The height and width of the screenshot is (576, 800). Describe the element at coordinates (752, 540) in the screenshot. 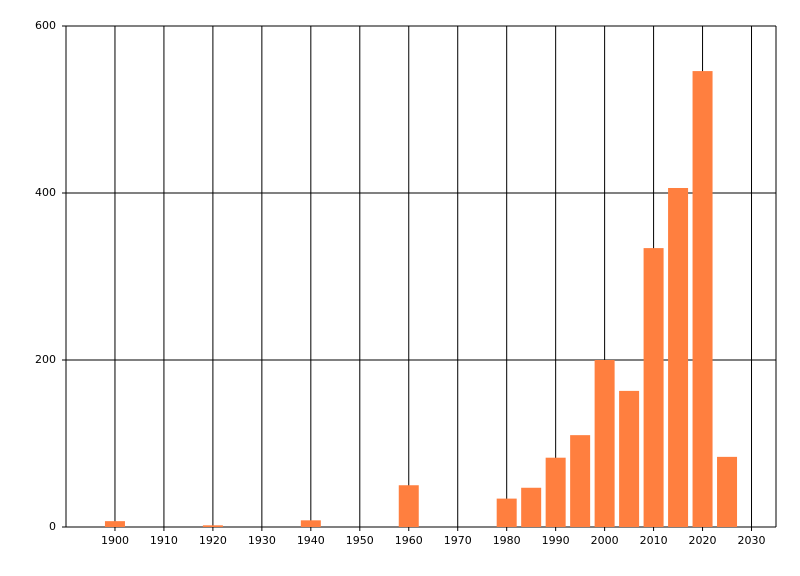

I see `x-tick-label: 2030` at that location.